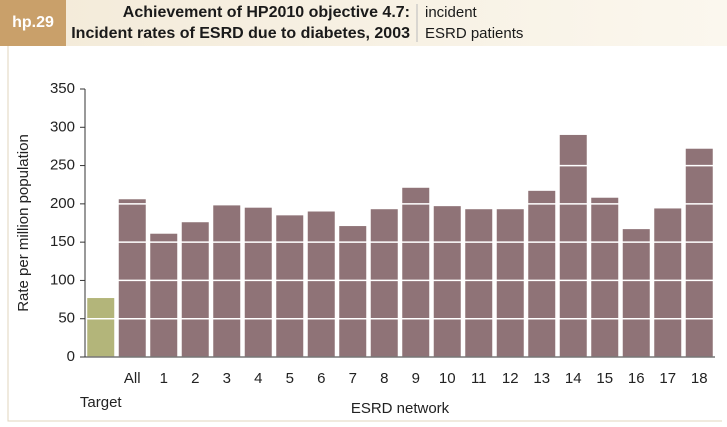 Image resolution: width=727 pixels, height=427 pixels. I want to click on x-tick-label: 15, so click(604, 378).